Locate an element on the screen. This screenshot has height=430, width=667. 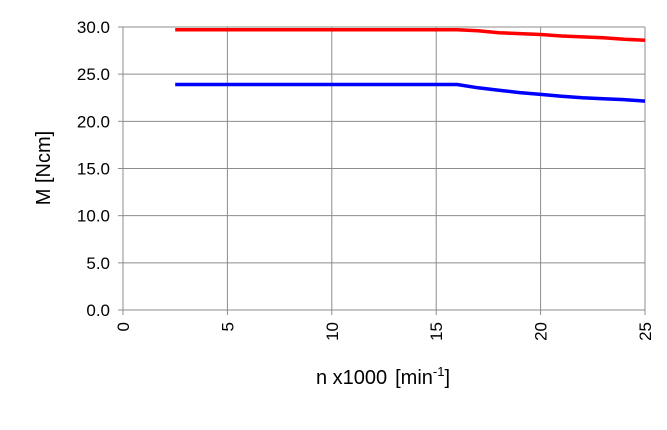
y-tick-label: 25.0 is located at coordinates (93, 74).